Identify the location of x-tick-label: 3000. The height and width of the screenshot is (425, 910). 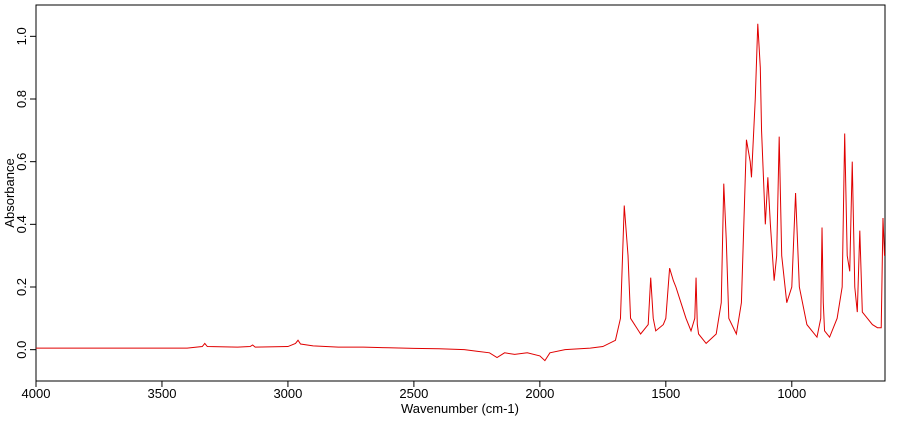
(287, 393).